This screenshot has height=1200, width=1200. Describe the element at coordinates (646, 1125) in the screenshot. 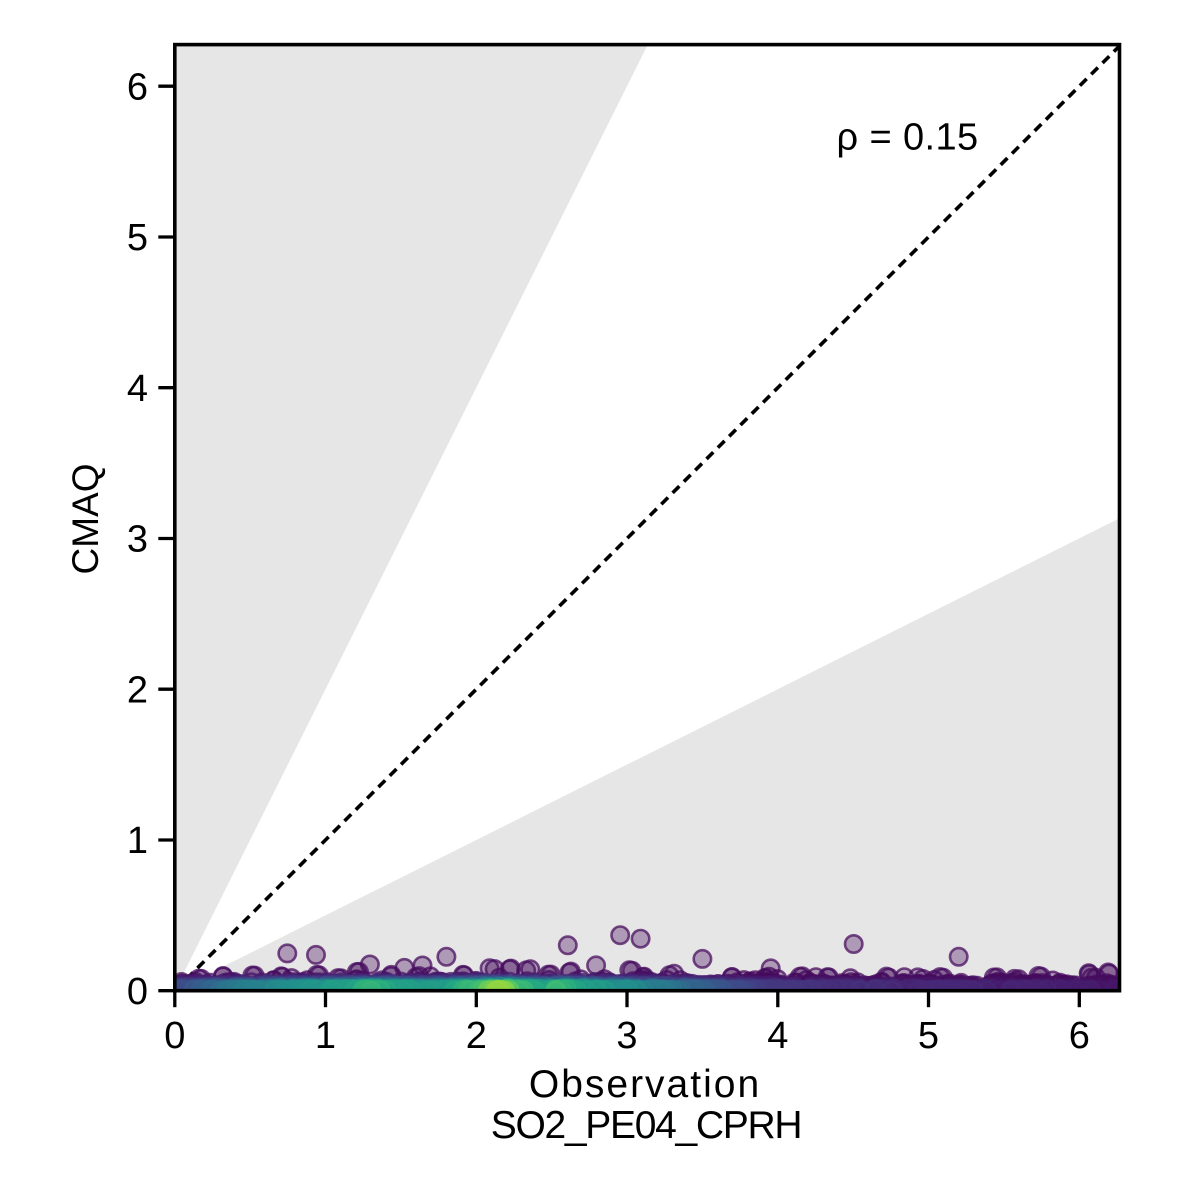

I see `svg-text: SO2_PE04_CPRH` at that location.